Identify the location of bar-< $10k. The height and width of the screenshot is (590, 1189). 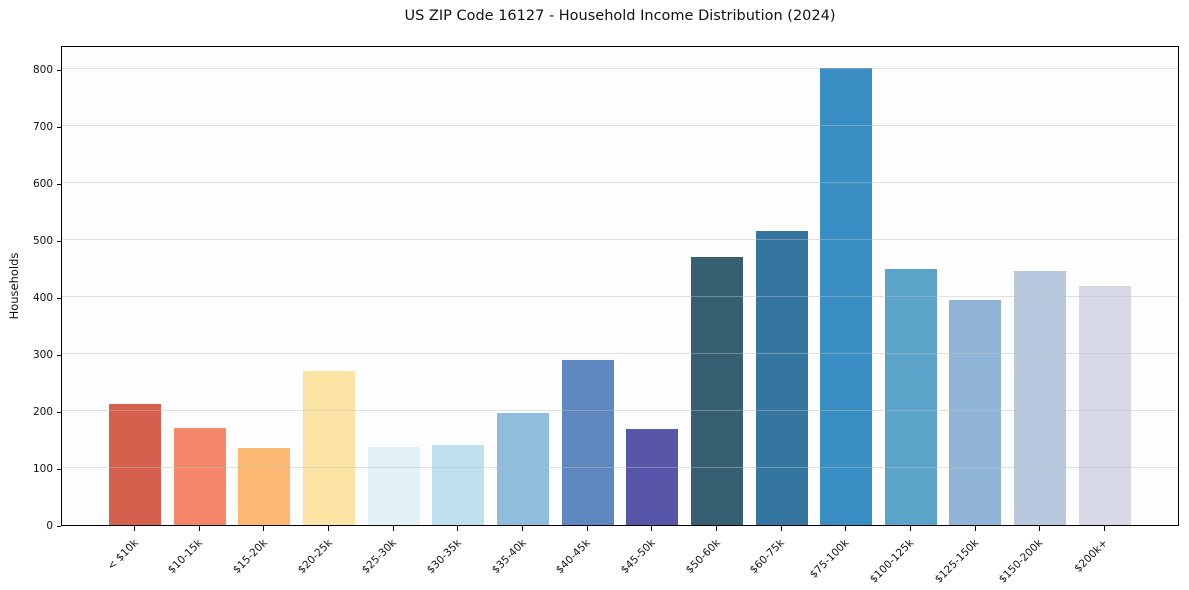
(135, 464).